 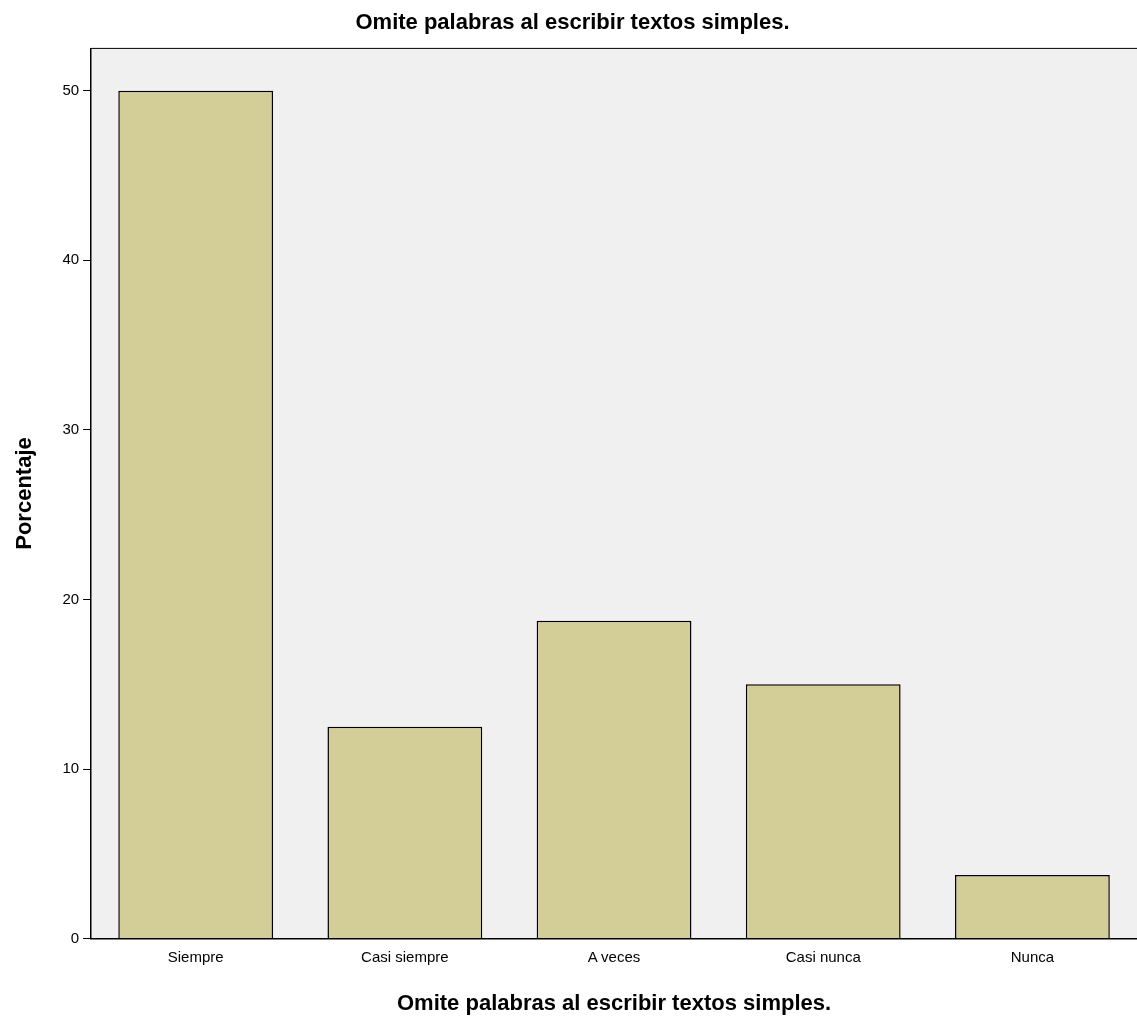 What do you see at coordinates (405, 956) in the screenshot?
I see `x-tick-label: Casi siempre` at bounding box center [405, 956].